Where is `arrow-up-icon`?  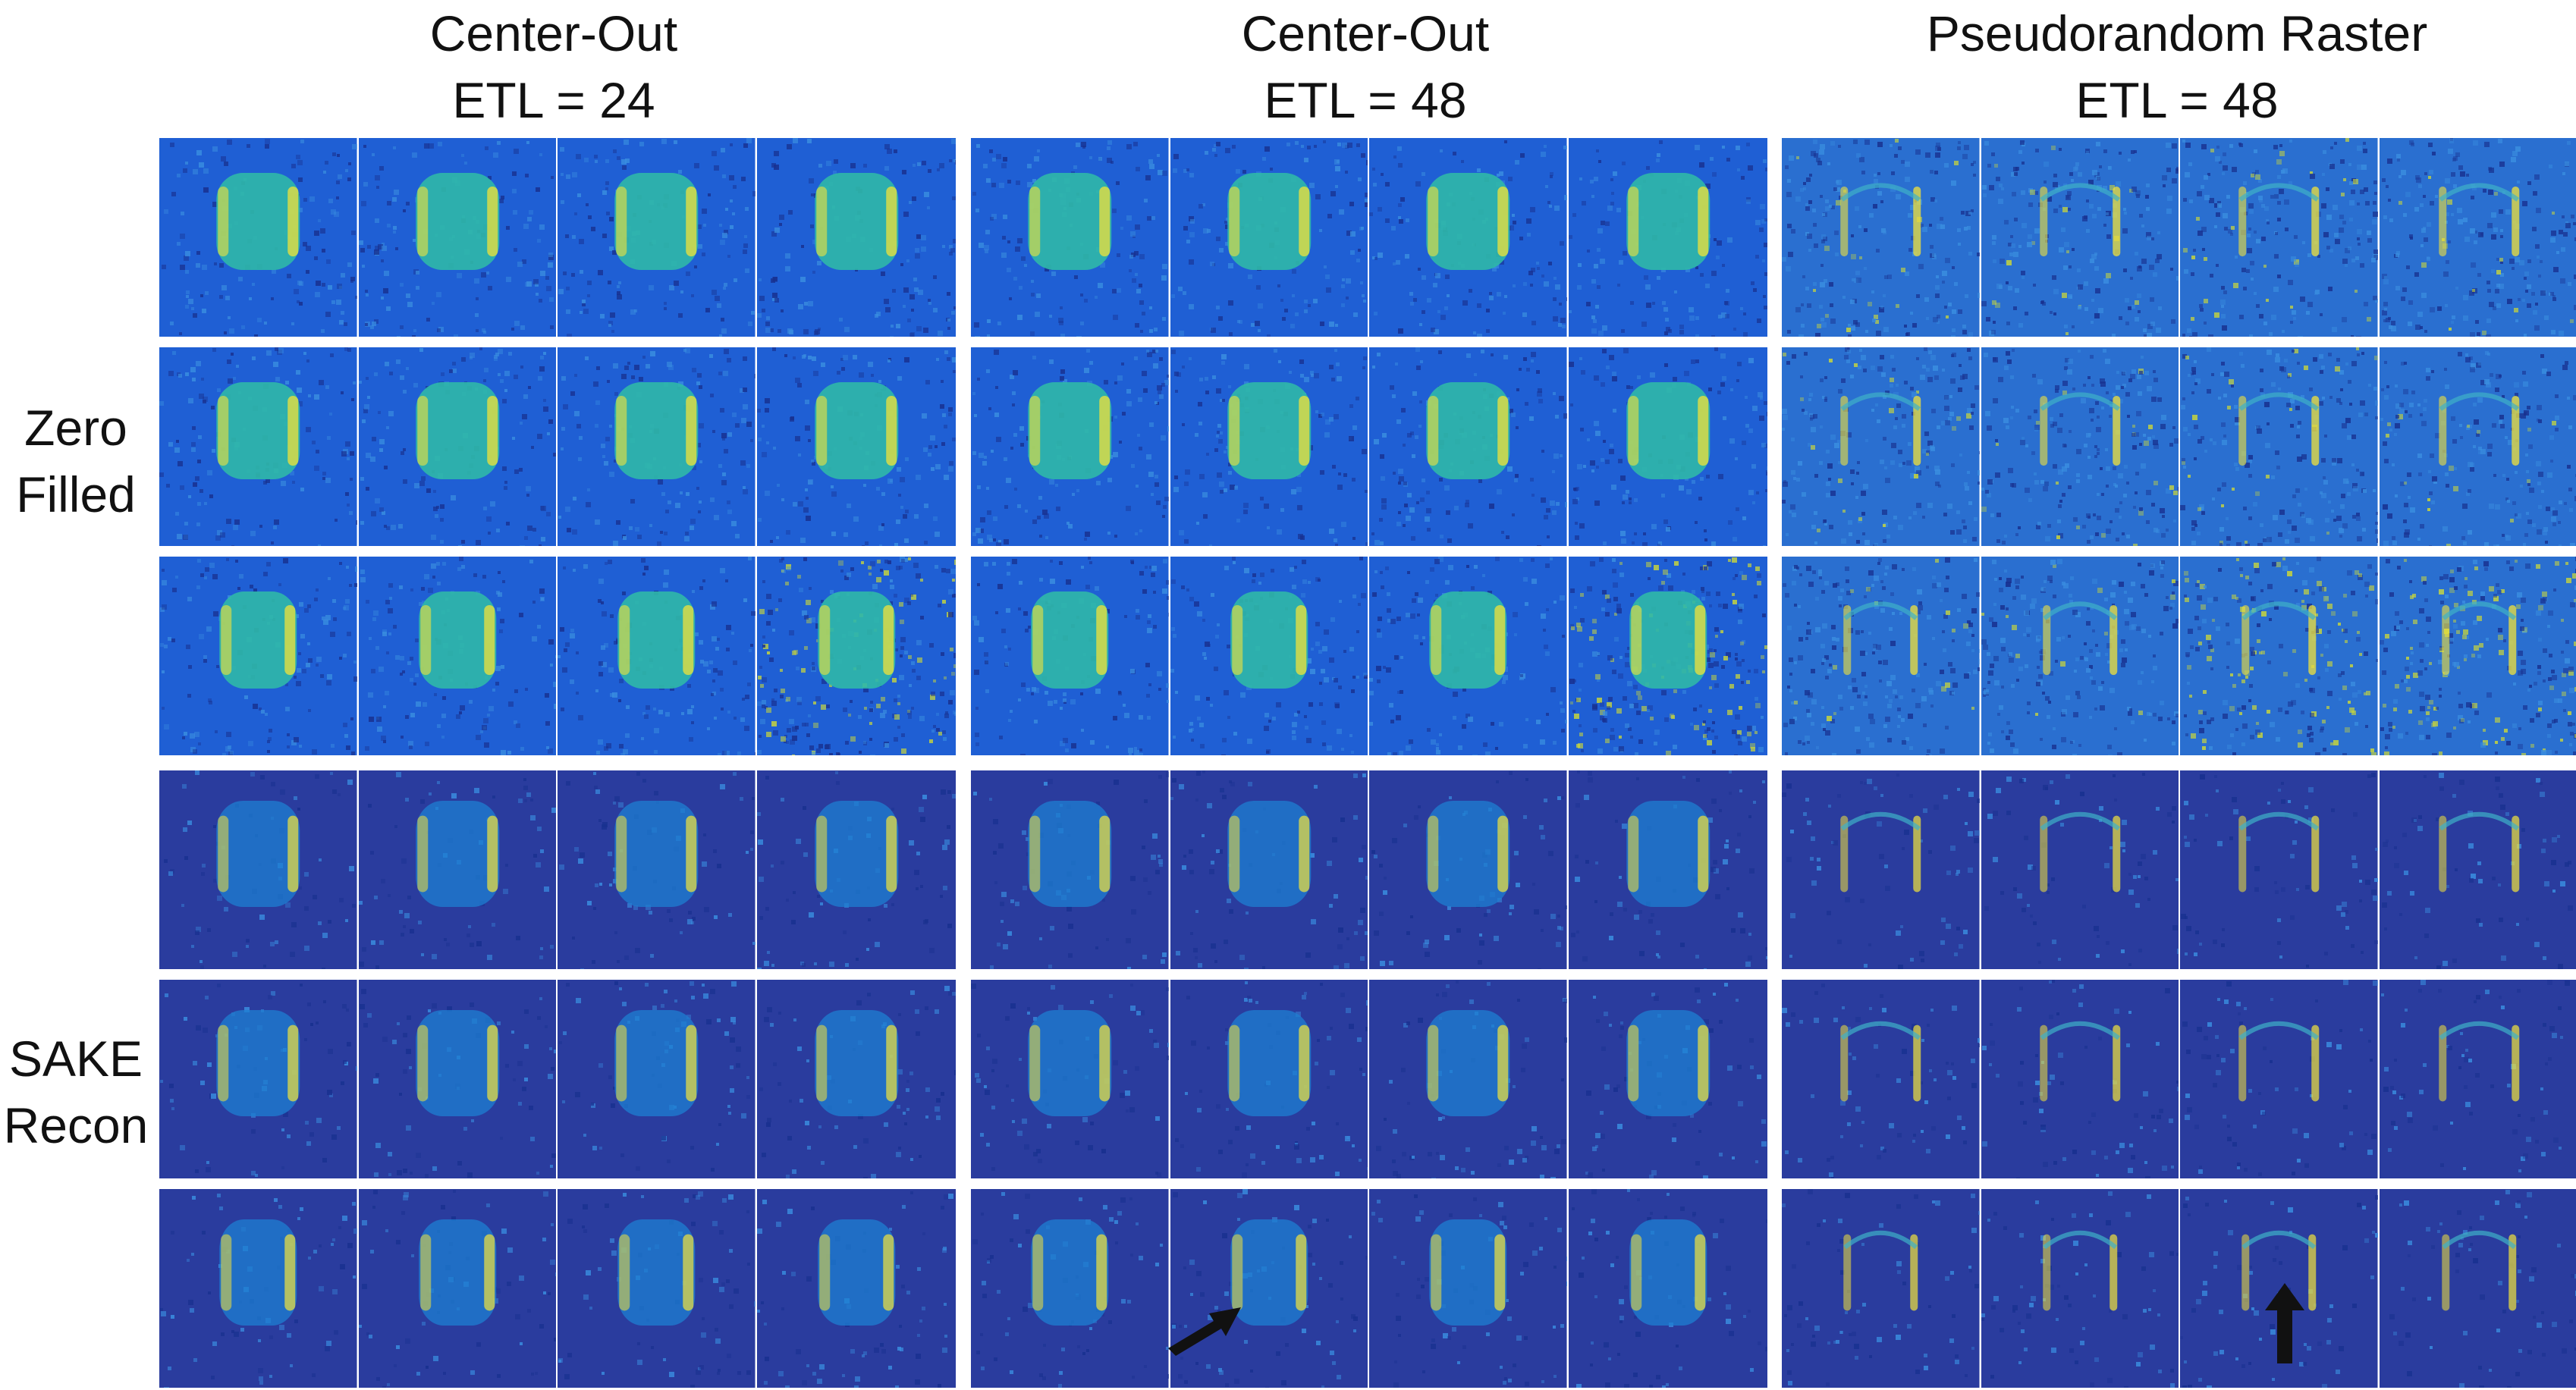
arrow-up-icon is located at coordinates (2284, 1323).